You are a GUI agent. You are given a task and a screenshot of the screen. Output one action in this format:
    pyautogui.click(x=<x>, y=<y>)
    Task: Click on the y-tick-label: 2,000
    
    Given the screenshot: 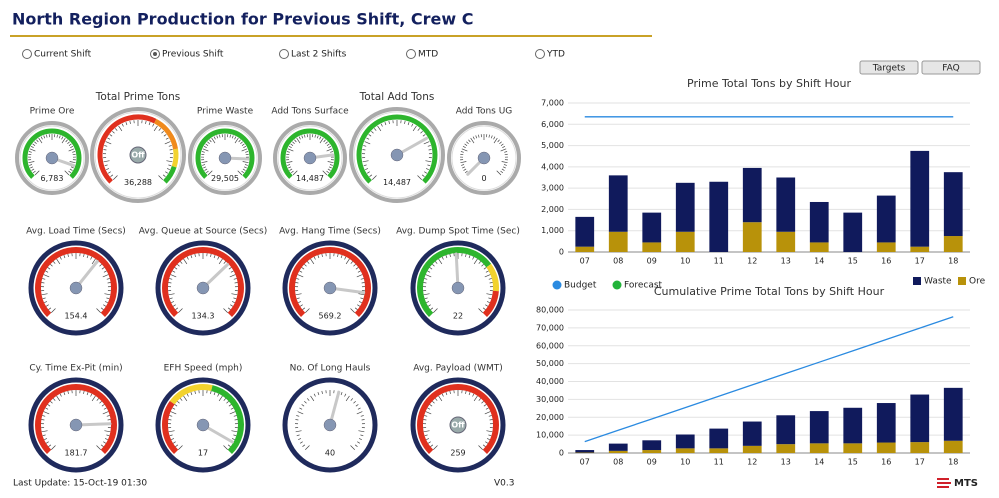 What is the action you would take?
    pyautogui.click(x=552, y=209)
    